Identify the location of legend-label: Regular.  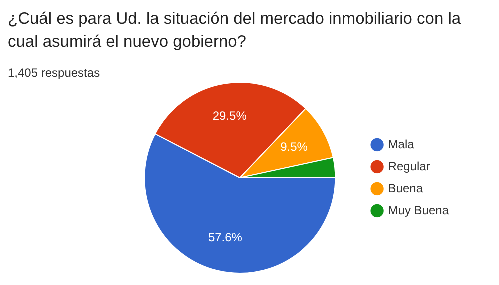
(409, 166).